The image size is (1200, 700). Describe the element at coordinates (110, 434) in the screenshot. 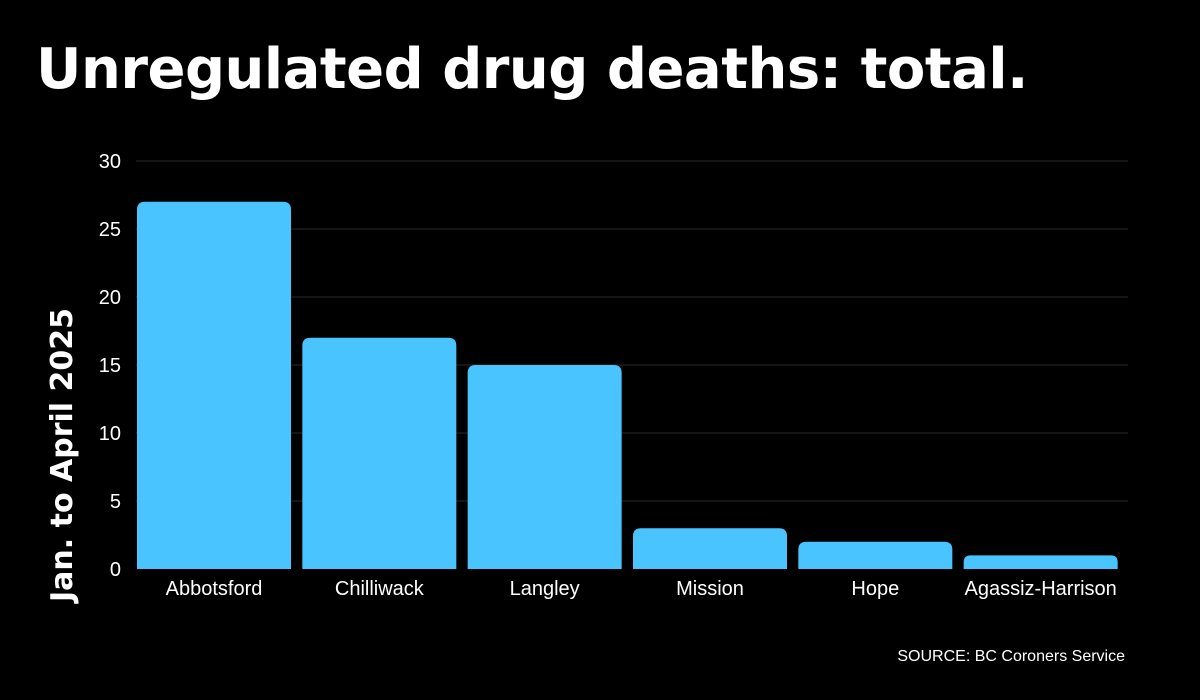

I see `y-tick-label: 10` at that location.